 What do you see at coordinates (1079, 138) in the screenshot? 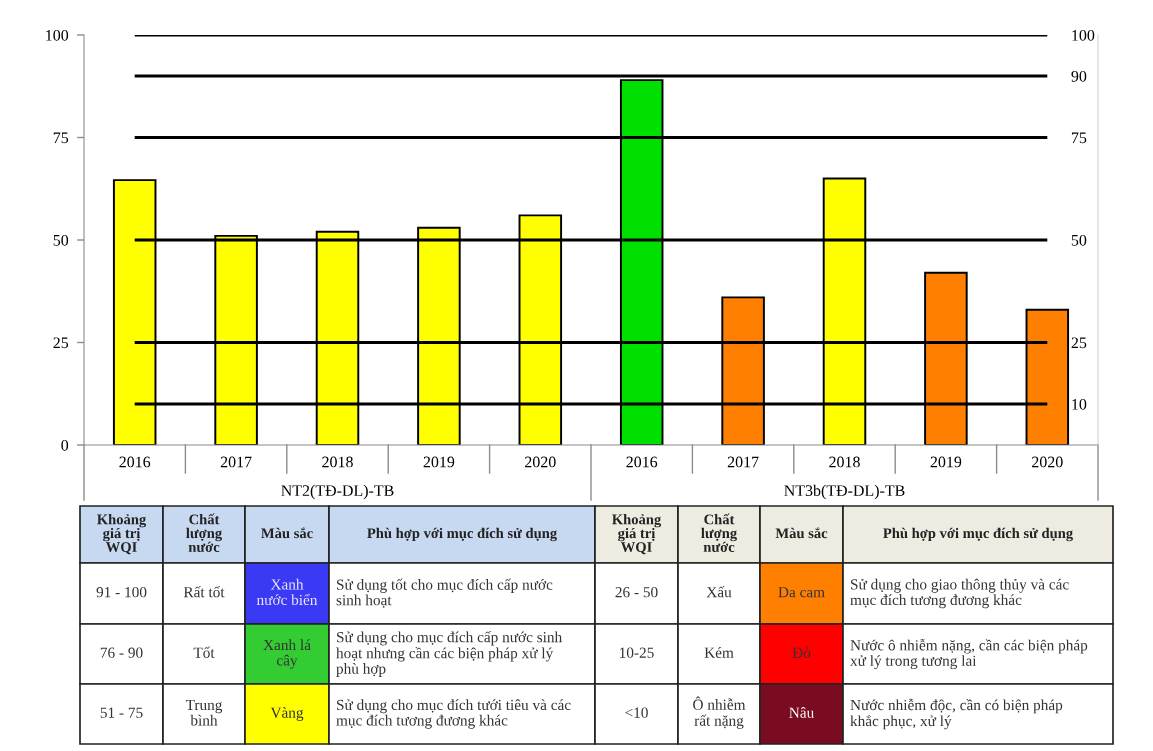
I see `y2-tick-label: 75` at bounding box center [1079, 138].